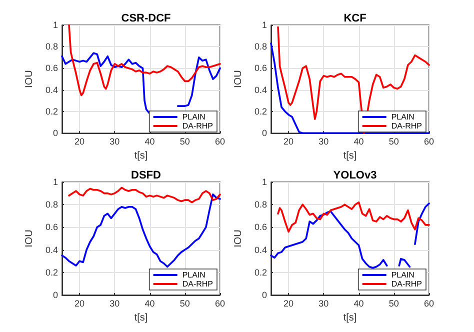 The height and width of the screenshot is (332, 474). Describe the element at coordinates (146, 18) in the screenshot. I see `chart-title: CSR-DCF` at that location.